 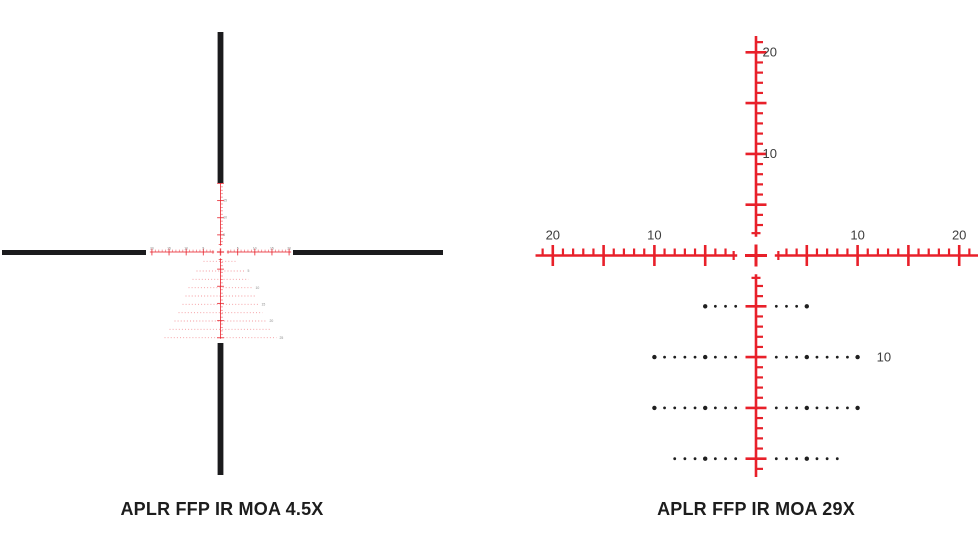 I want to click on reticle-caption-29x: APLR FFP IR MOA 29X, so click(x=756, y=509).